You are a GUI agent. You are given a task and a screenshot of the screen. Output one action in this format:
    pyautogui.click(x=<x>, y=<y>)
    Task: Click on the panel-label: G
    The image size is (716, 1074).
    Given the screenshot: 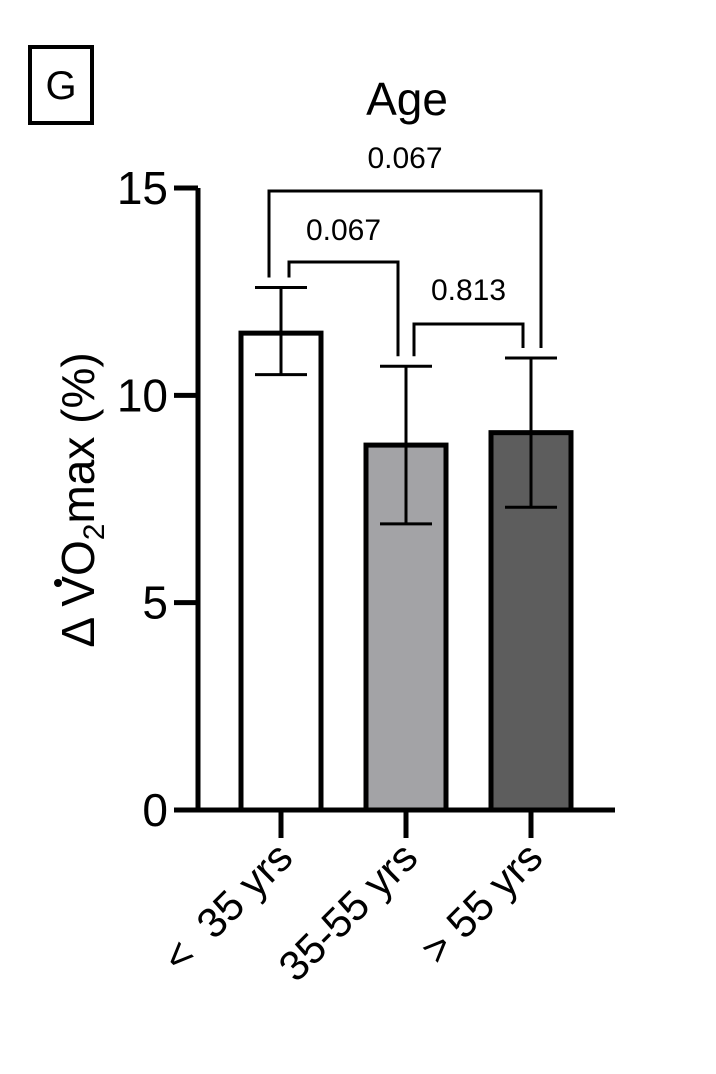 What is the action you would take?
    pyautogui.click(x=60, y=86)
    